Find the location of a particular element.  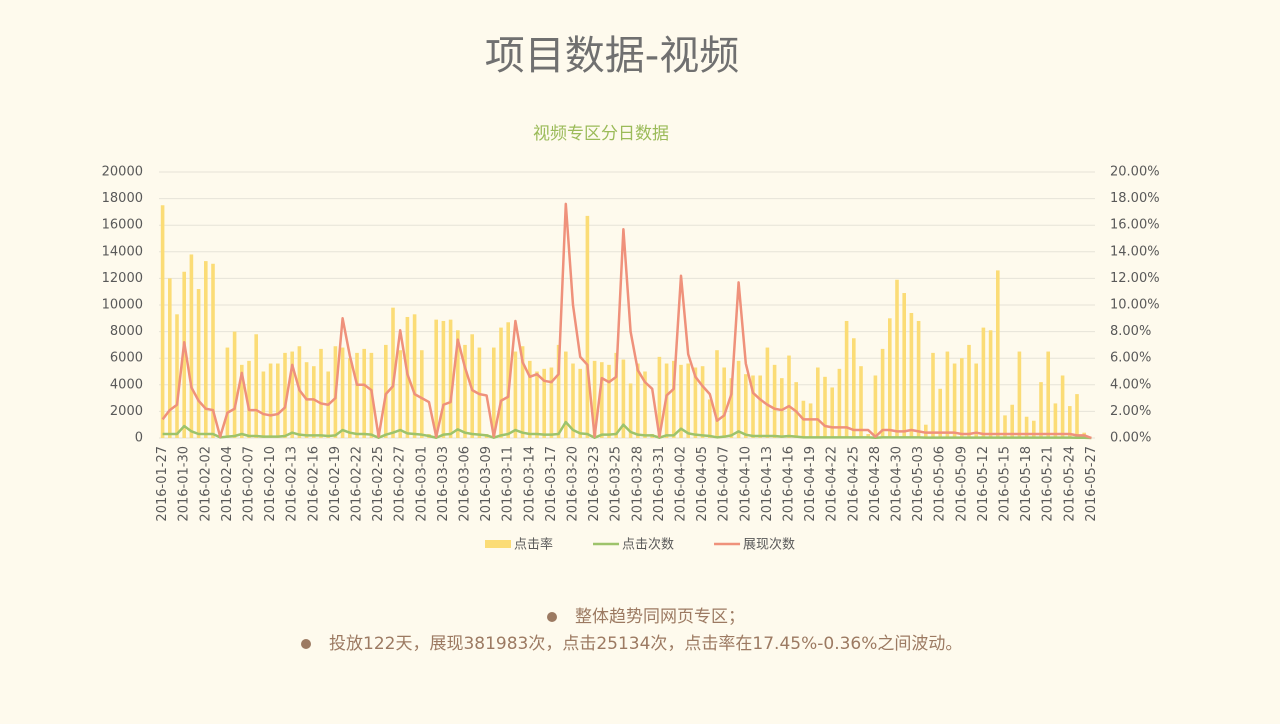

y-tick-label: 18000 is located at coordinates (122, 198).